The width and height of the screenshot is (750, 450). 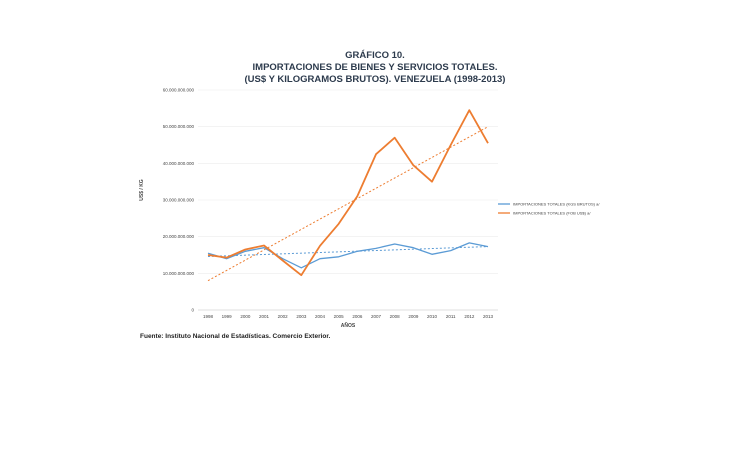 I want to click on legend-label: IMPORTACIONES TOTALES (FOB US$) a/, so click(x=552, y=213).